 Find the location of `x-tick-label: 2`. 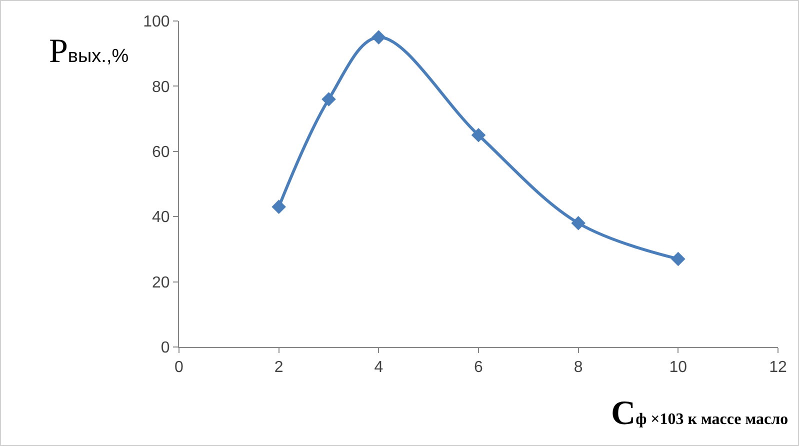

x-tick-label: 2 is located at coordinates (279, 367).